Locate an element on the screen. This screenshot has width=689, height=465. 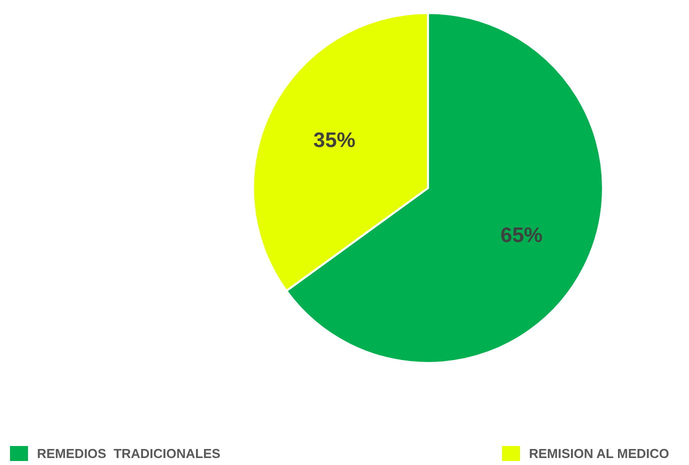
legend-label: REMISION AL MEDICO is located at coordinates (599, 453).